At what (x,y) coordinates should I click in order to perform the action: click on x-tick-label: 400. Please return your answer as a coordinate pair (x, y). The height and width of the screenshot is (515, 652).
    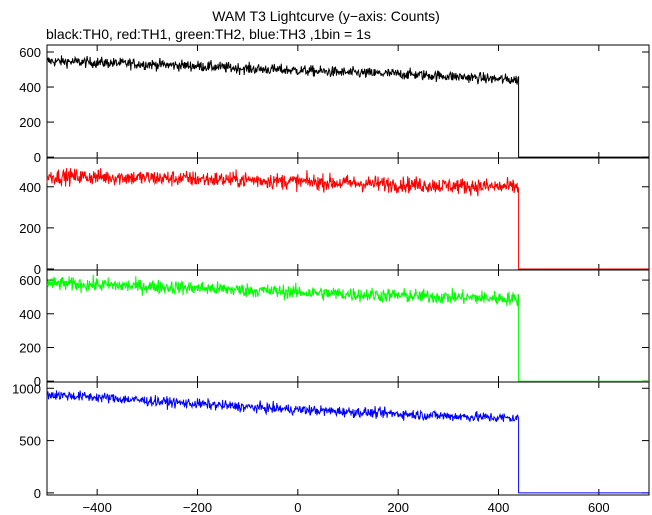
    Looking at the image, I should click on (499, 507).